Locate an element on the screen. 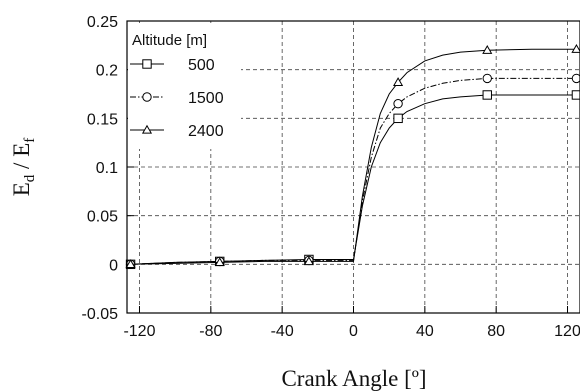 Image resolution: width=580 pixels, height=391 pixels. legend: Altitude [m] 500 1500 2400 is located at coordinates (177, 86).